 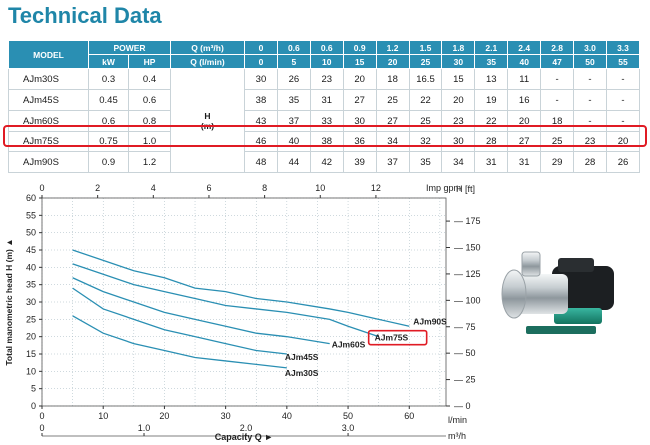 I want to click on x-lmin-tick-label: 50, so click(x=348, y=416).